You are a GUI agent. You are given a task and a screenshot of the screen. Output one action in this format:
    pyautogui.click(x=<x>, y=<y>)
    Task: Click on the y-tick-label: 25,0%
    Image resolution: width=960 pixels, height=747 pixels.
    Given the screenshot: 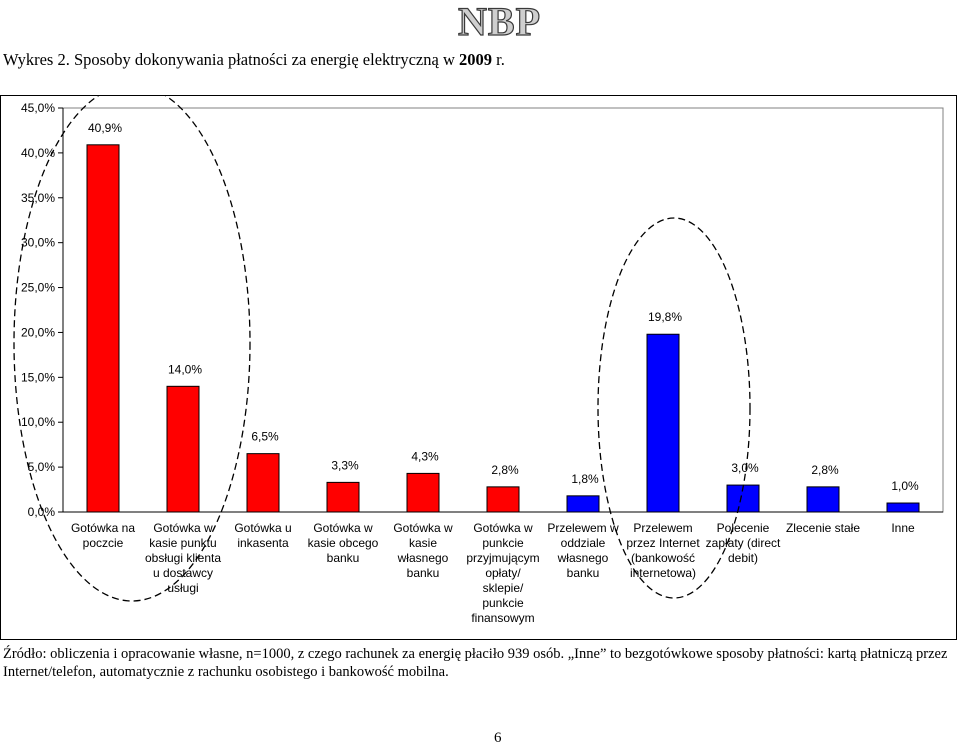 What is the action you would take?
    pyautogui.click(x=38, y=288)
    